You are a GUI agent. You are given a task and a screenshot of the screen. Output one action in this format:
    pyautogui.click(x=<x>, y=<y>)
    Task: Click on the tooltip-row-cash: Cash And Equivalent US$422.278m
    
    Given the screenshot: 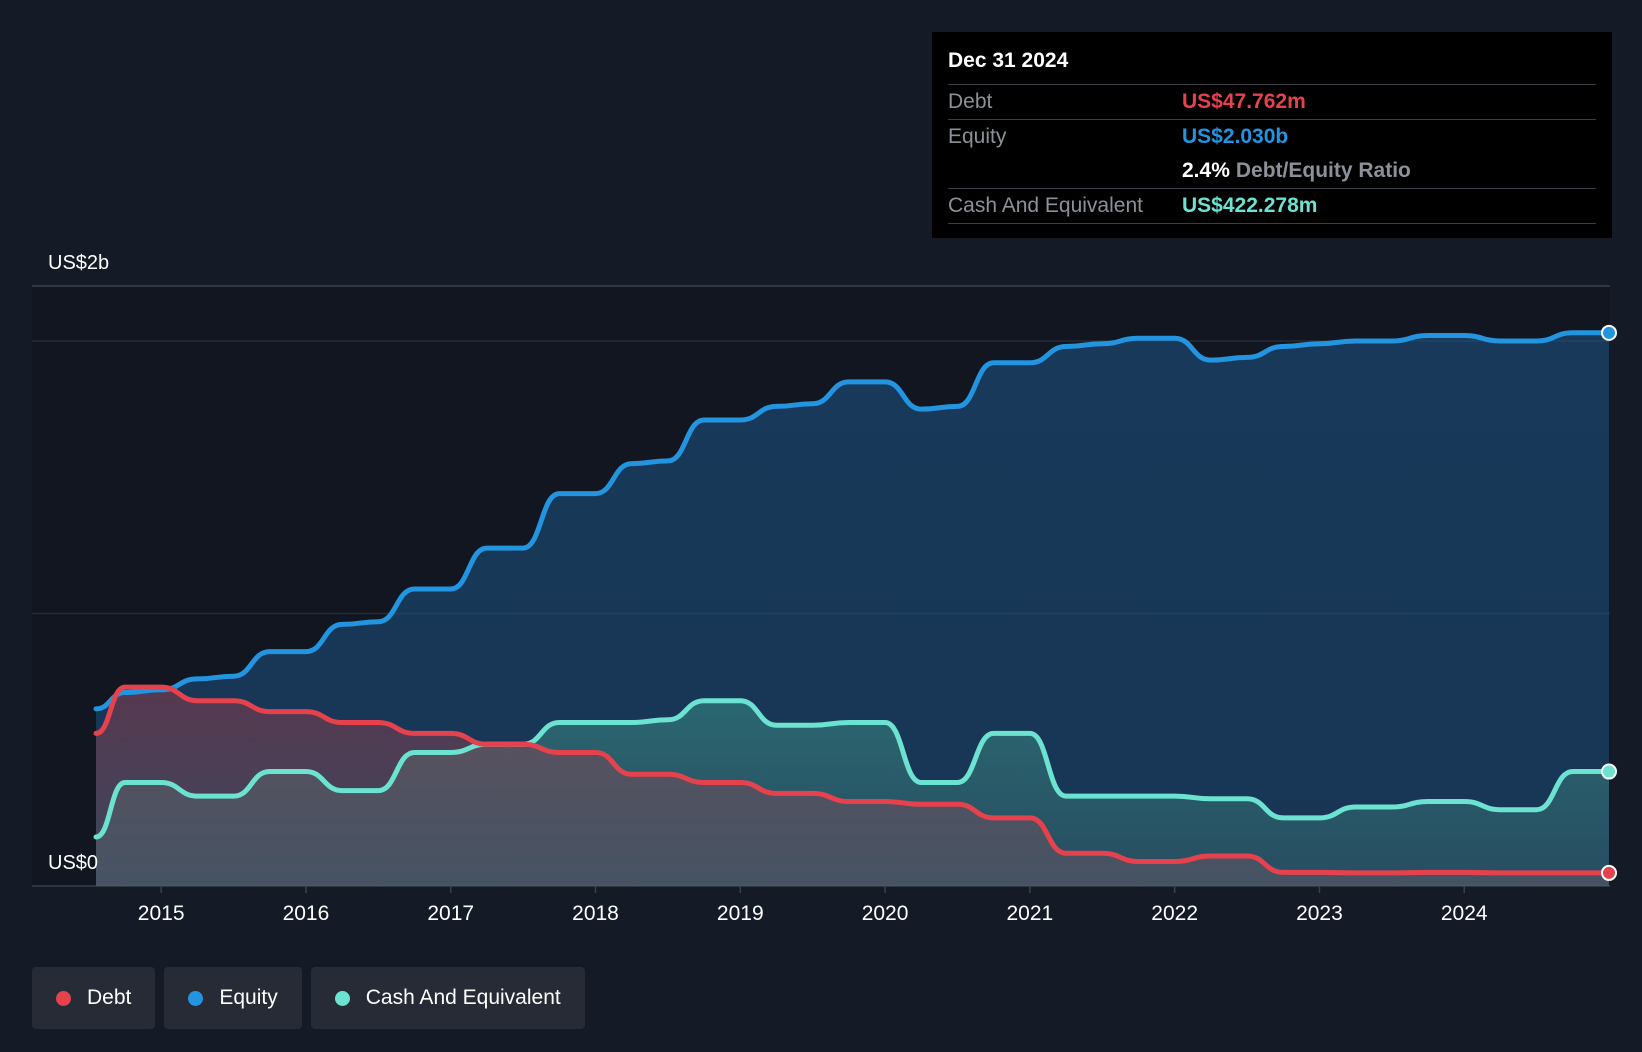 What is the action you would take?
    pyautogui.click(x=1272, y=206)
    